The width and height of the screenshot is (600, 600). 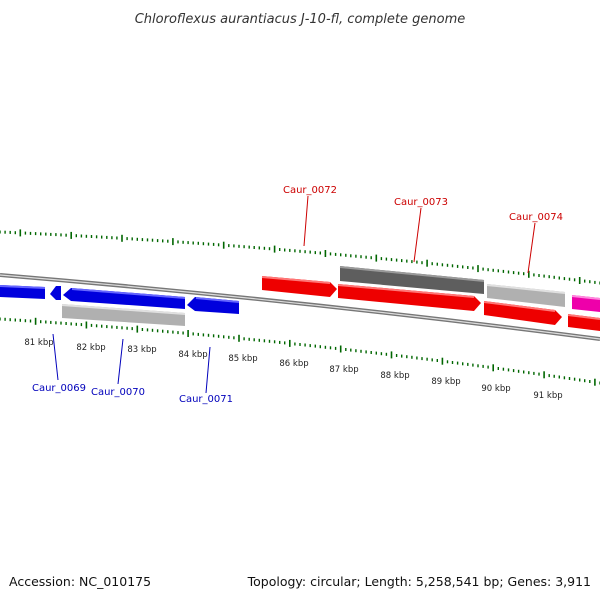 What do you see at coordinates (90, 348) in the screenshot?
I see `kbp-label: 82 kbp` at bounding box center [90, 348].